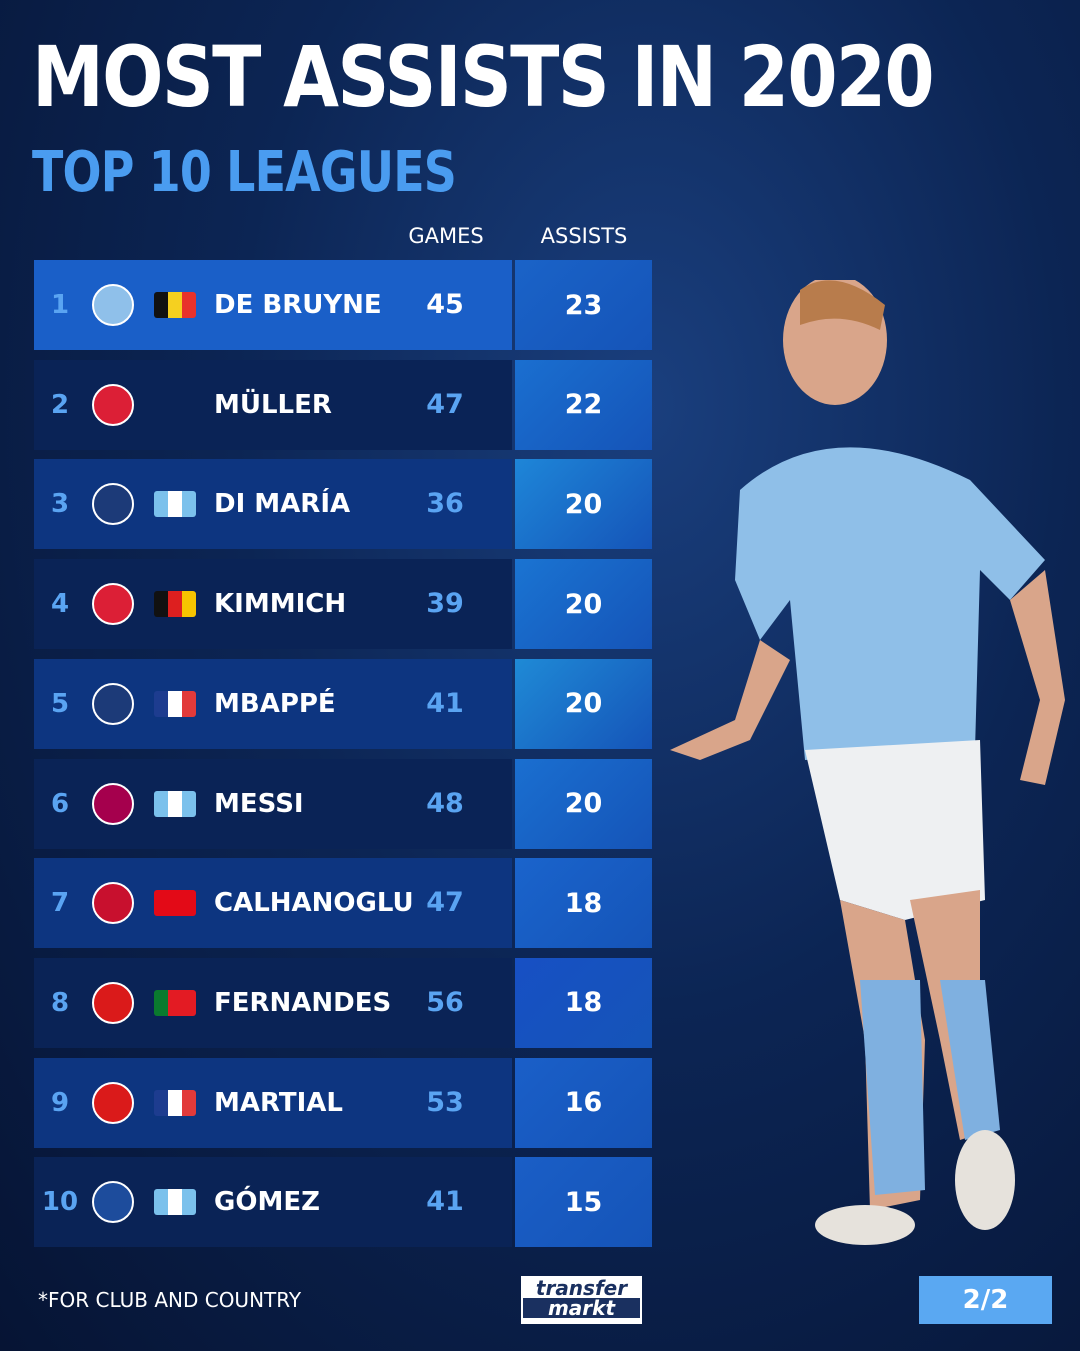 Image resolution: width=1080 pixels, height=1351 pixels. What do you see at coordinates (483, 77) in the screenshot?
I see `page-title: MOST ASSISTS IN 2020` at bounding box center [483, 77].